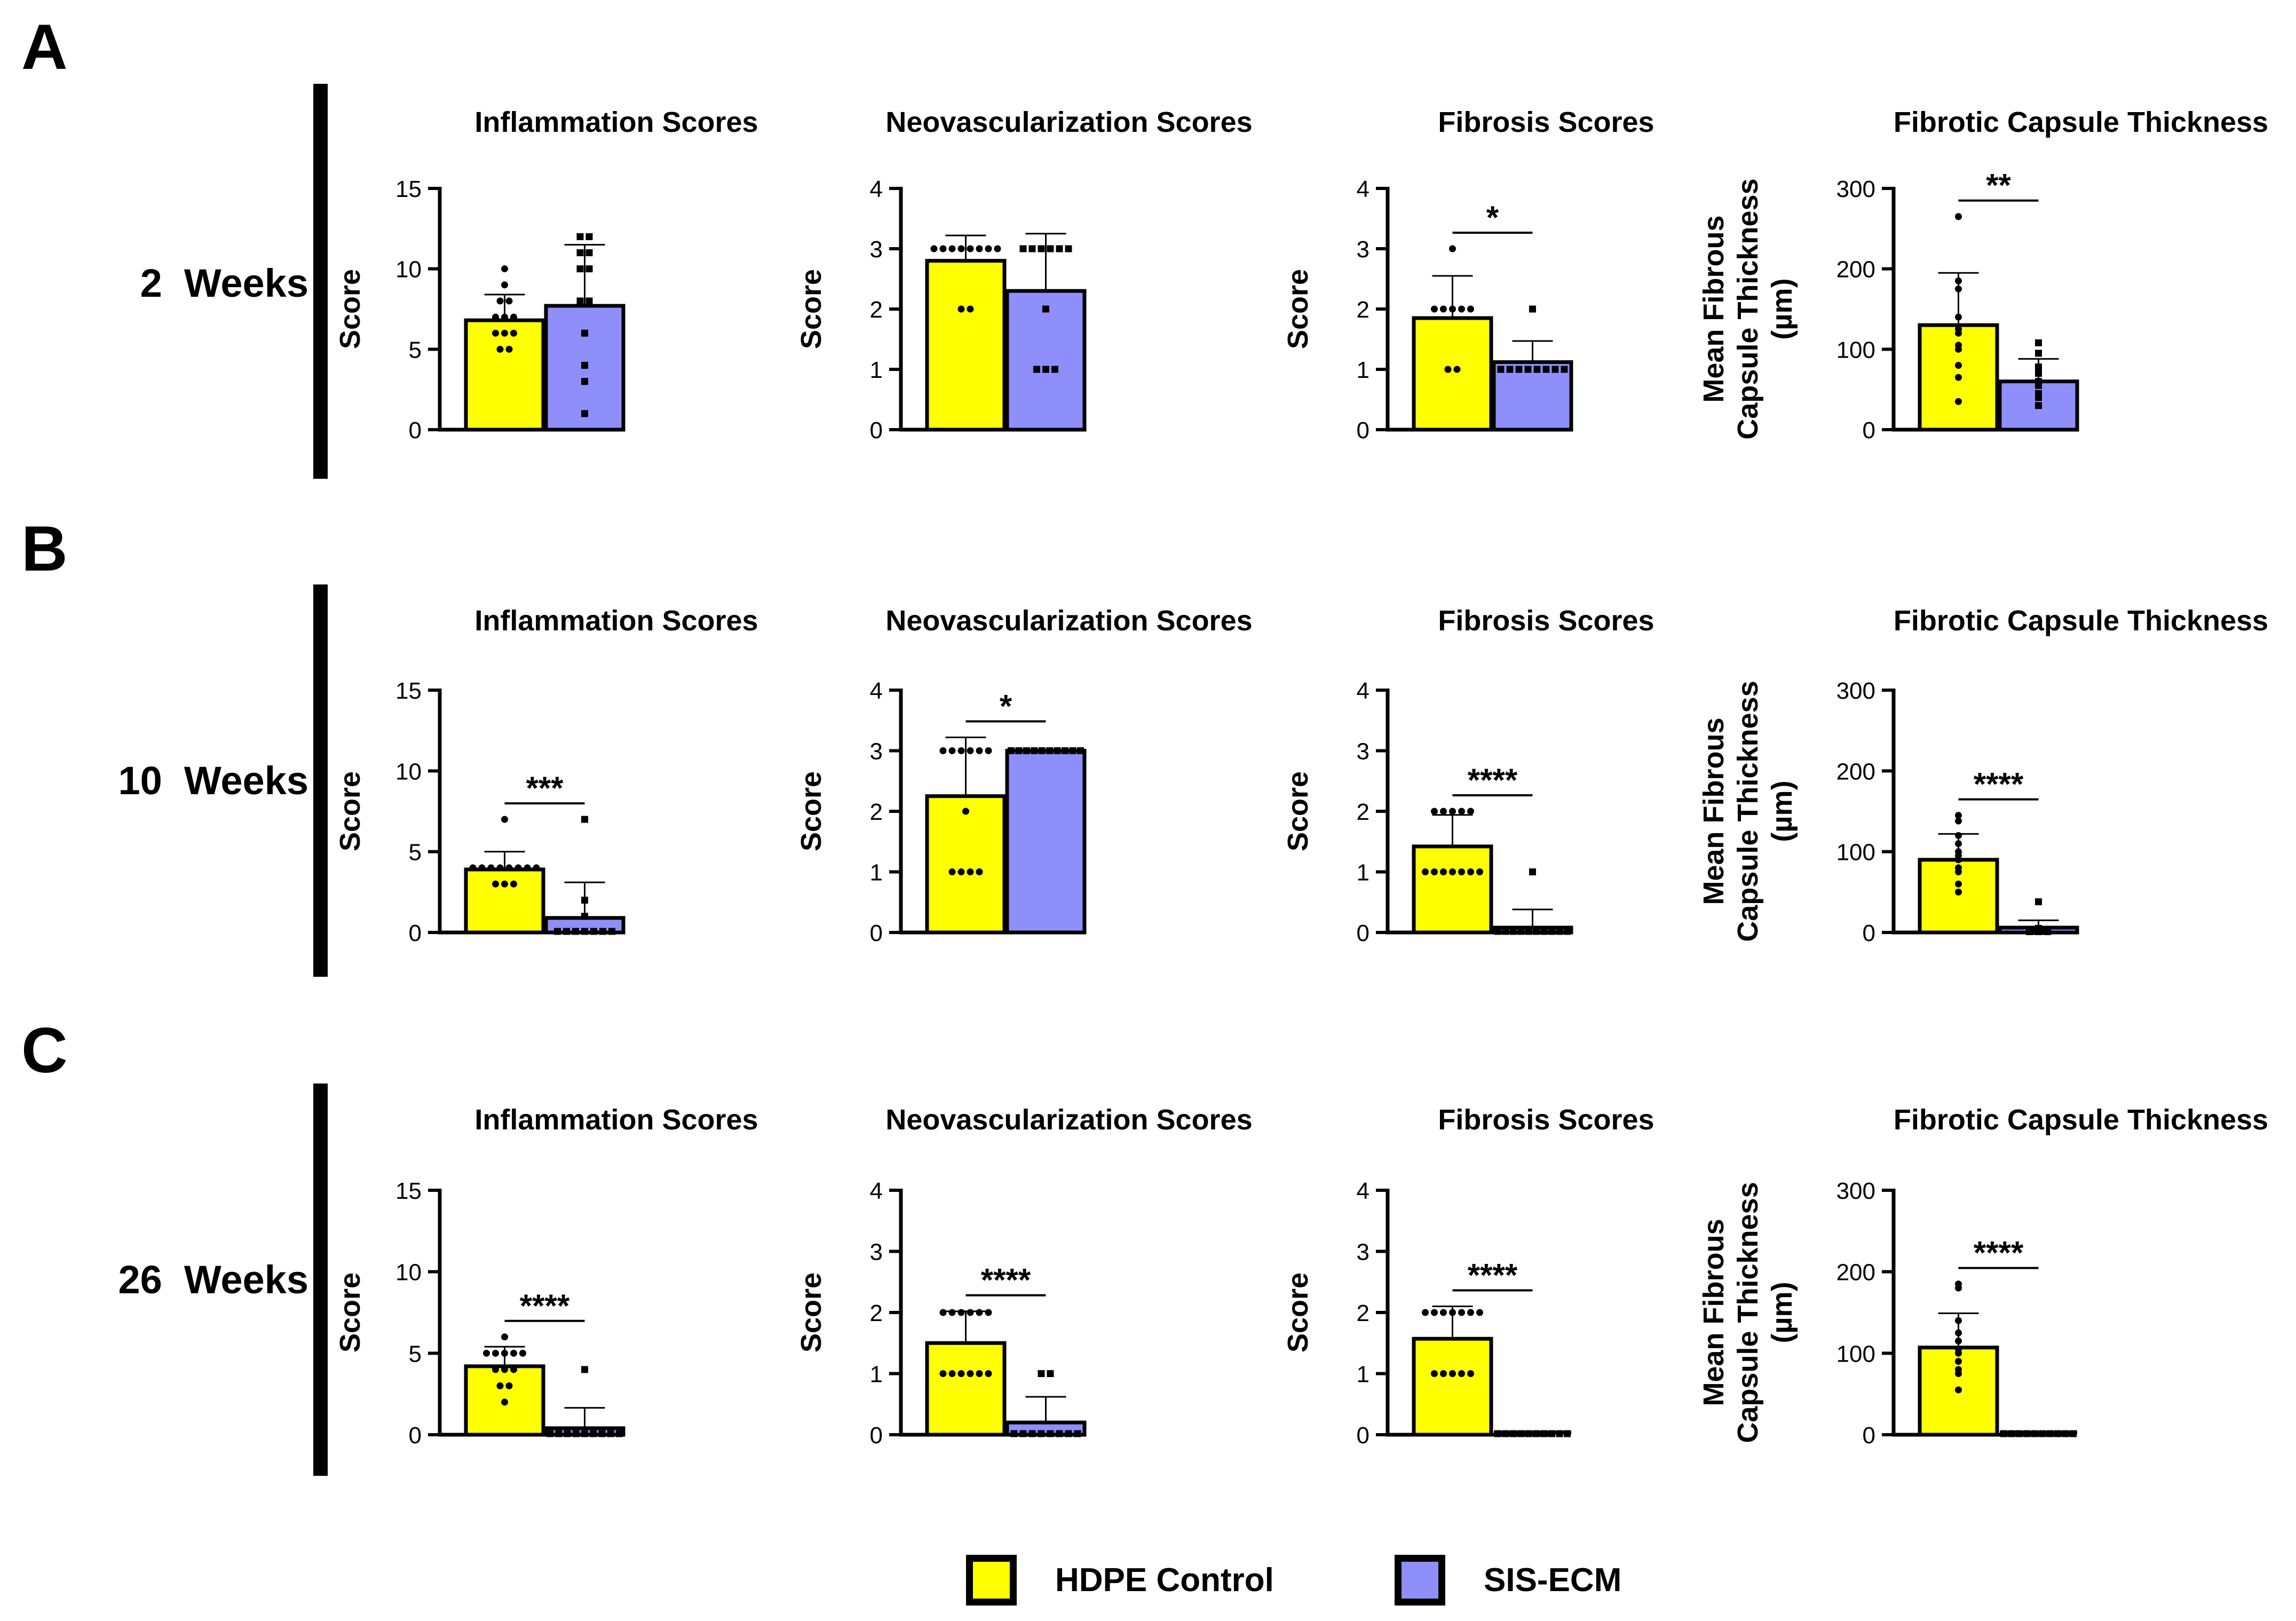 This screenshot has width=2296, height=1621. What do you see at coordinates (1420, 1581) in the screenshot?
I see `legend-swatch-sis-ecm` at bounding box center [1420, 1581].